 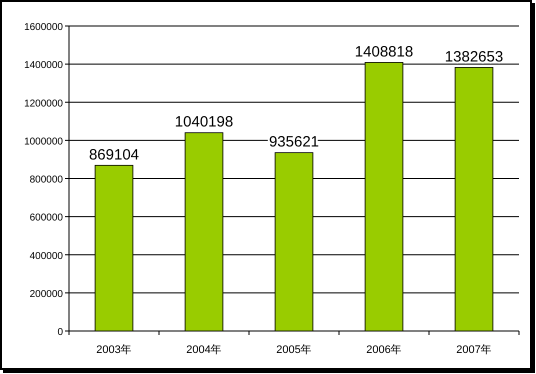 I want to click on y-tick-label: 1600000, so click(x=44, y=27).